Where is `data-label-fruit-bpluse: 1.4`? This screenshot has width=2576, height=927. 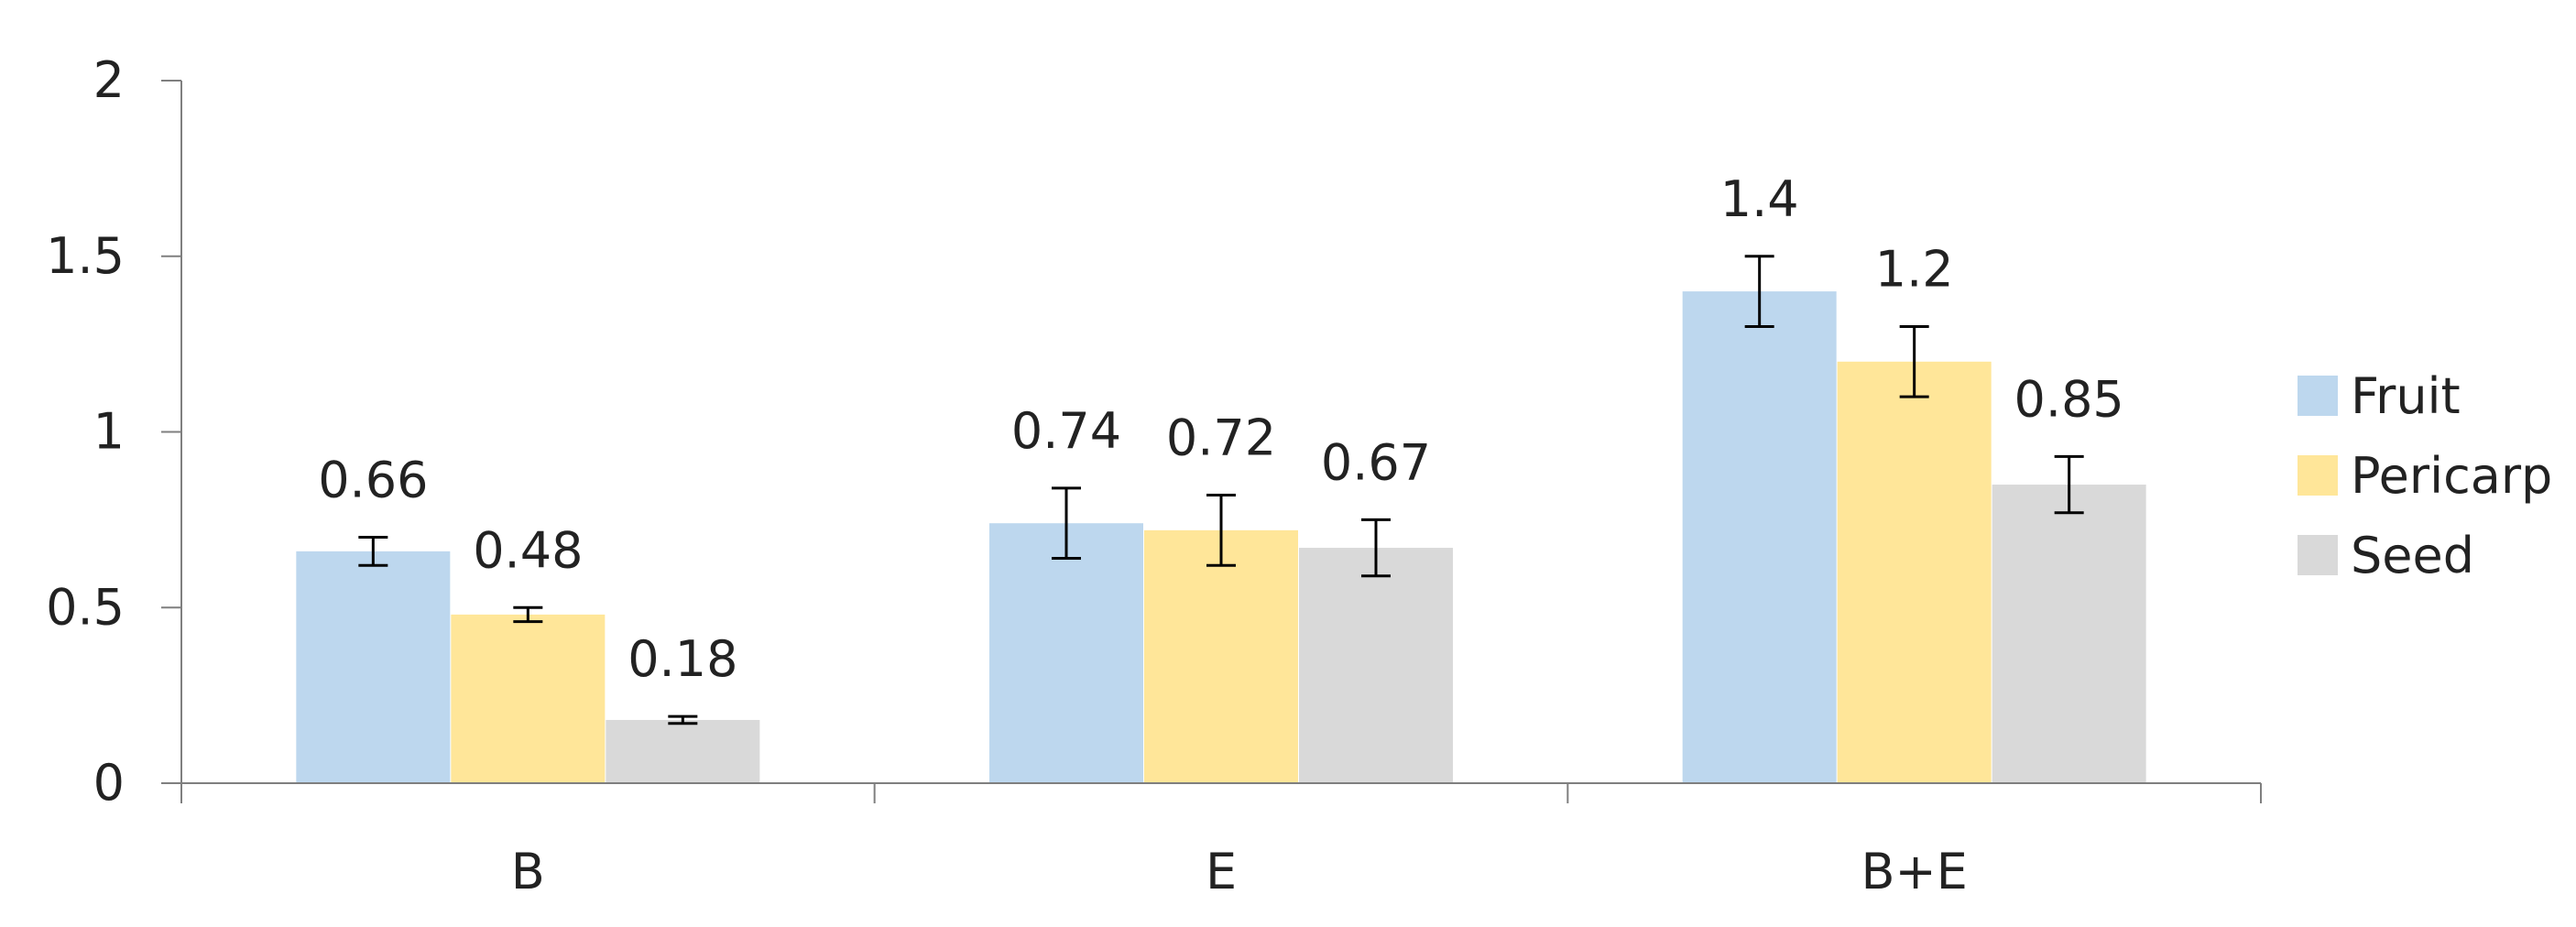 data-label-fruit-bpluse: 1.4 is located at coordinates (1760, 199).